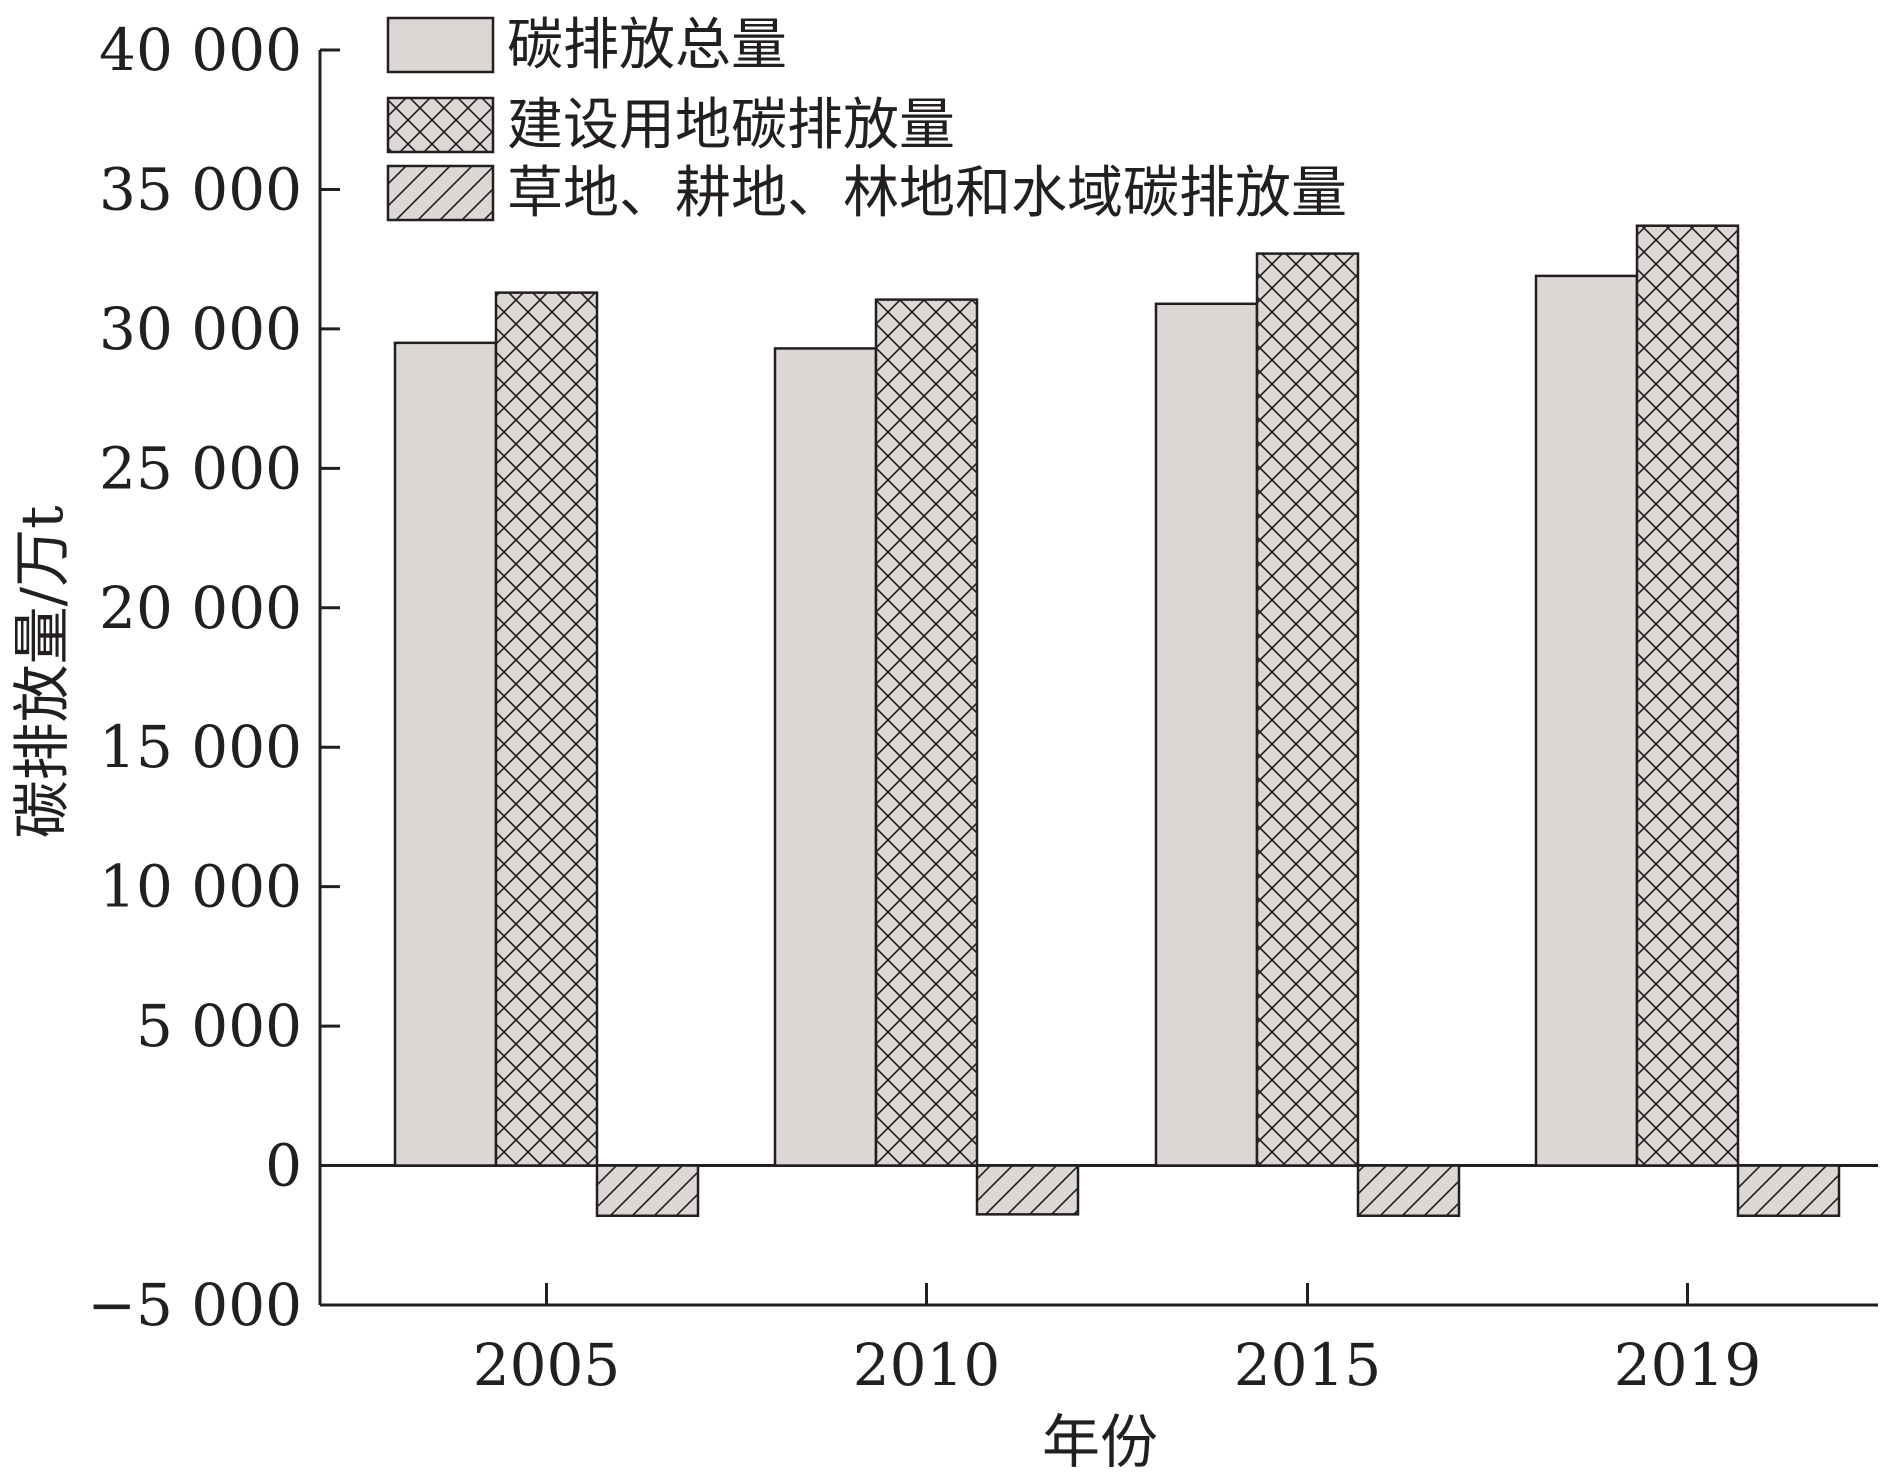  Describe the element at coordinates (200, 50) in the screenshot. I see `y-tick-label: 40 000` at that location.